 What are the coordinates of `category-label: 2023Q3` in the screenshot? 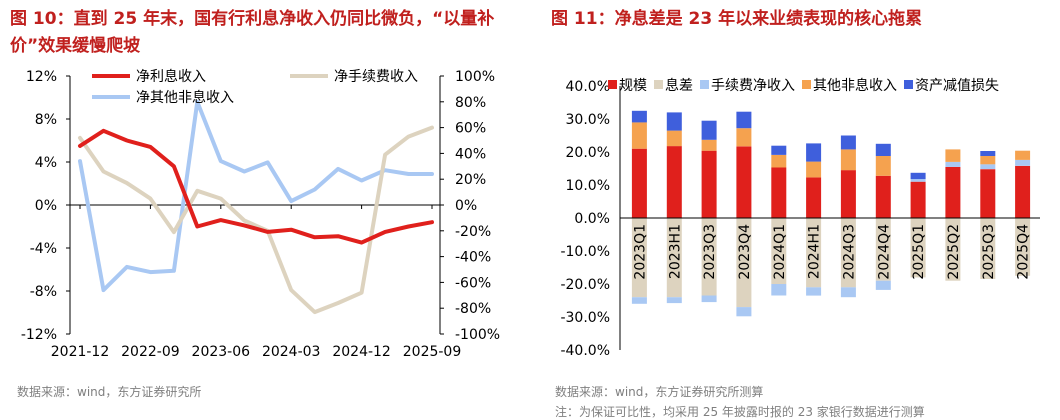 It's located at (710, 252).